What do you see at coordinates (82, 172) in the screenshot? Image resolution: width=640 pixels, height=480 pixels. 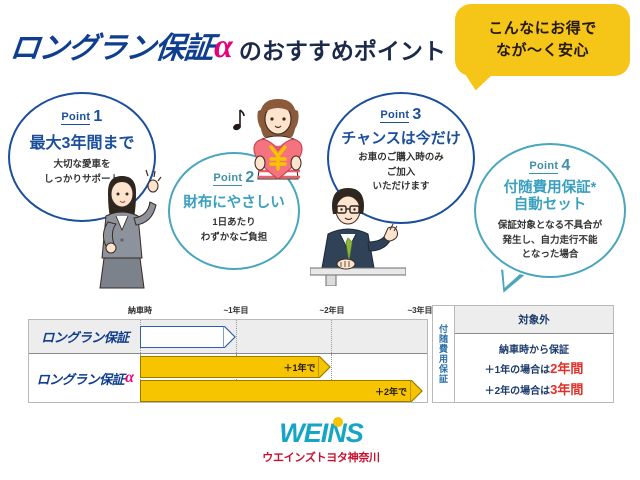 I see `point-1-body: 大切な愛車を しっかりサポート` at bounding box center [82, 172].